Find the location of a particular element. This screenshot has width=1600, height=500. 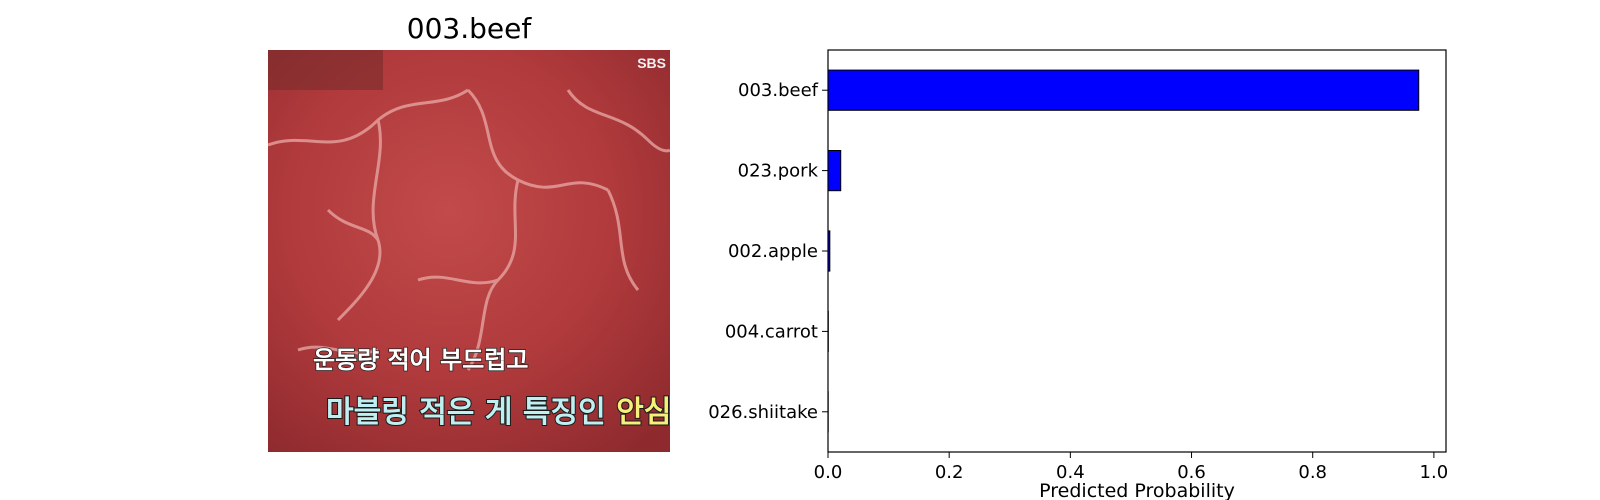

x-tick-label: 0.0 is located at coordinates (828, 472).